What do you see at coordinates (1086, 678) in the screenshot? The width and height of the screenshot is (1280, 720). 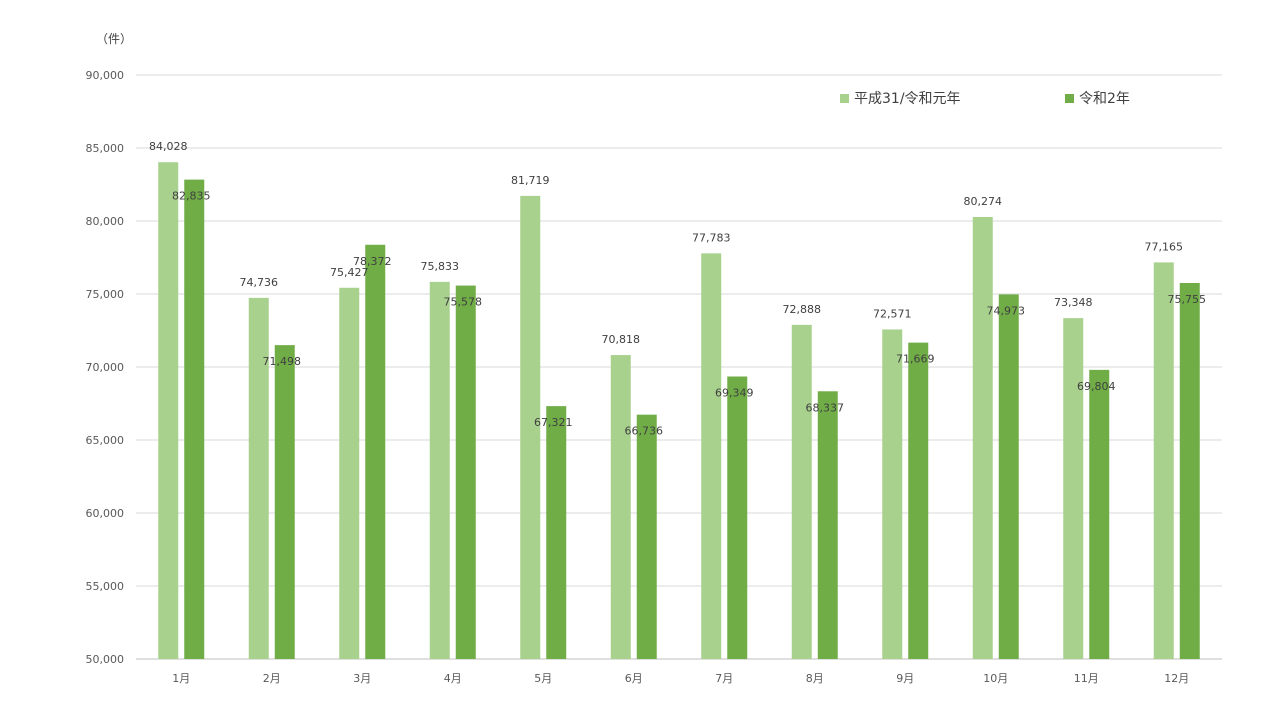 I see `x-tick-label: 11月` at bounding box center [1086, 678].